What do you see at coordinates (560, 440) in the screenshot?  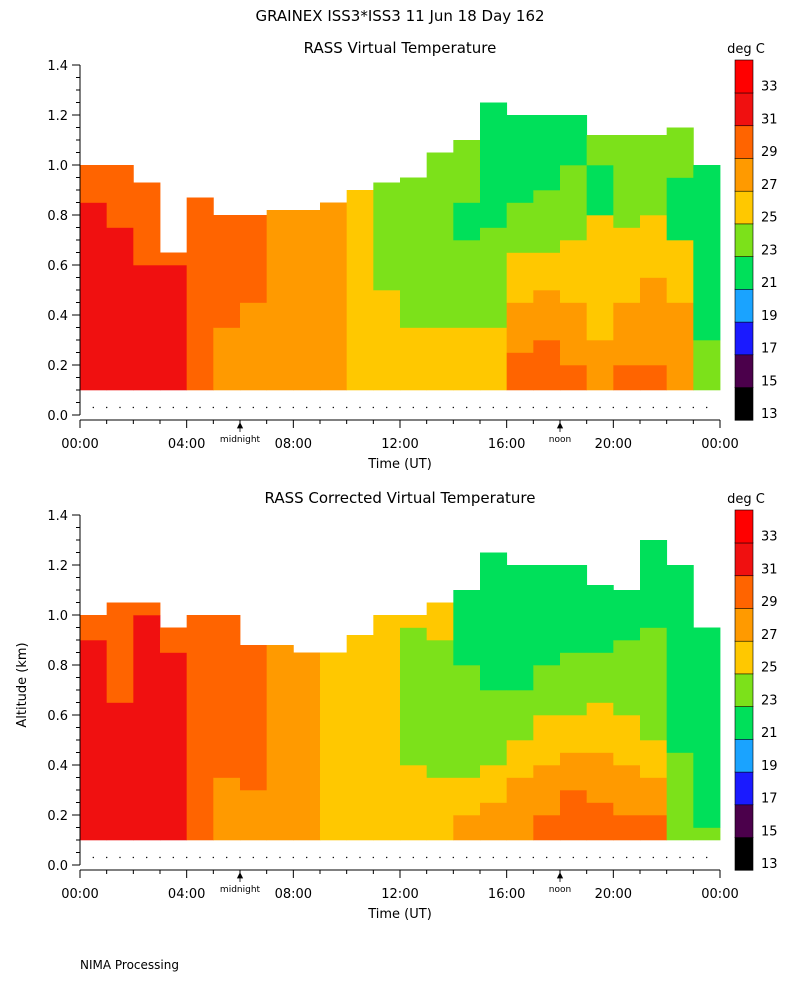 I see `marker-noon: noon` at bounding box center [560, 440].